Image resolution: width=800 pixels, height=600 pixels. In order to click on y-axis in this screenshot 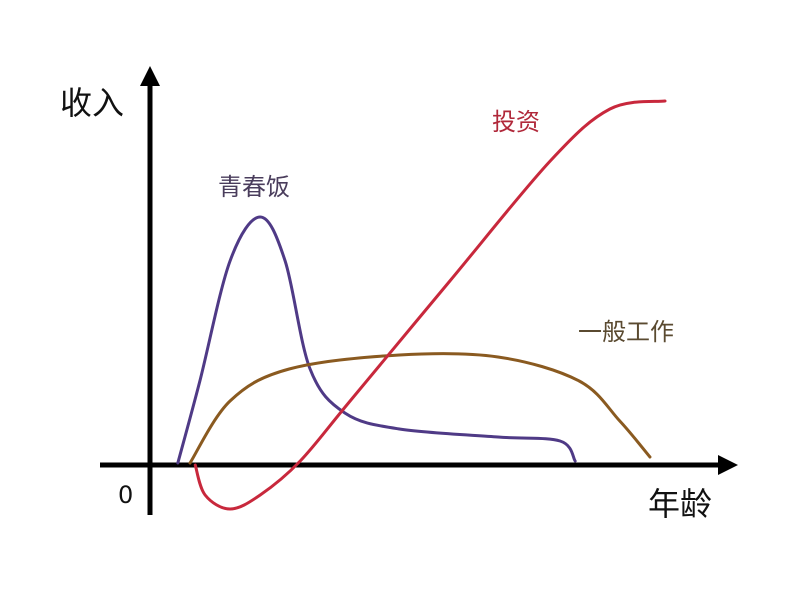, I will do `click(150, 290)`.